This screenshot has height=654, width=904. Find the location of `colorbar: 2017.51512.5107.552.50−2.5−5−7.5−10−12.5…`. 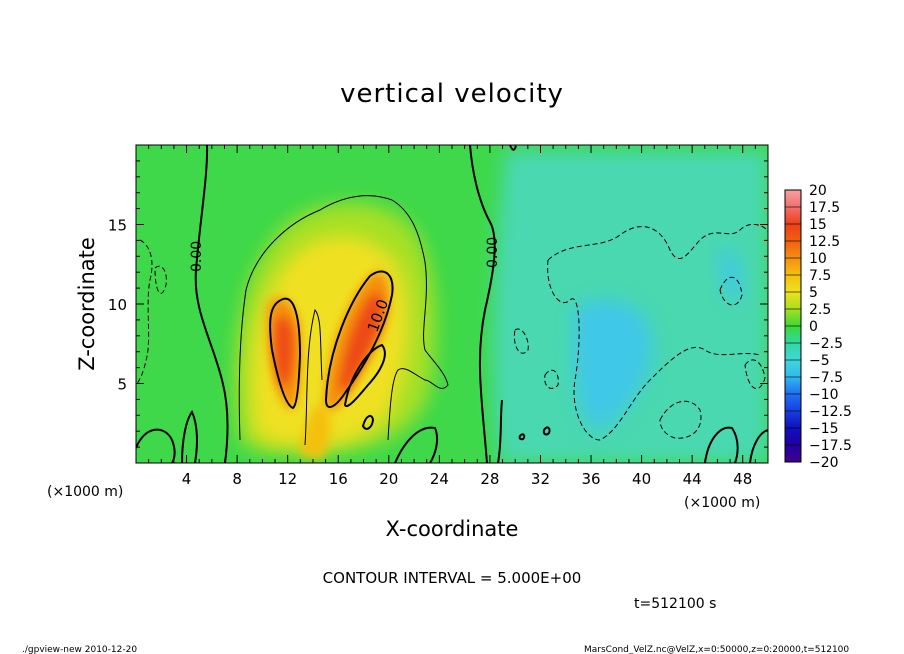

colorbar: 2017.51512.5107.552.50−2.5−5−7.5−10−12.5… is located at coordinates (818, 327).